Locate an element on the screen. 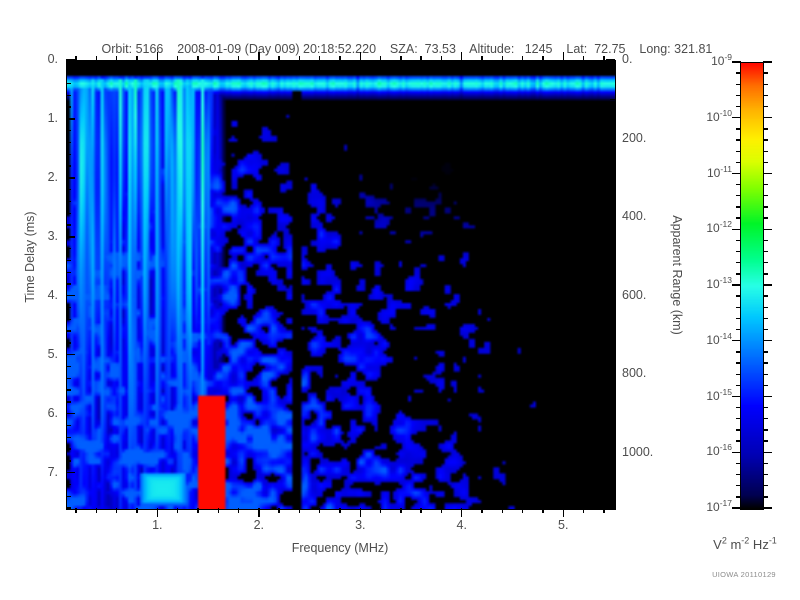  bottom-axis-tick-label: 1. is located at coordinates (157, 525).